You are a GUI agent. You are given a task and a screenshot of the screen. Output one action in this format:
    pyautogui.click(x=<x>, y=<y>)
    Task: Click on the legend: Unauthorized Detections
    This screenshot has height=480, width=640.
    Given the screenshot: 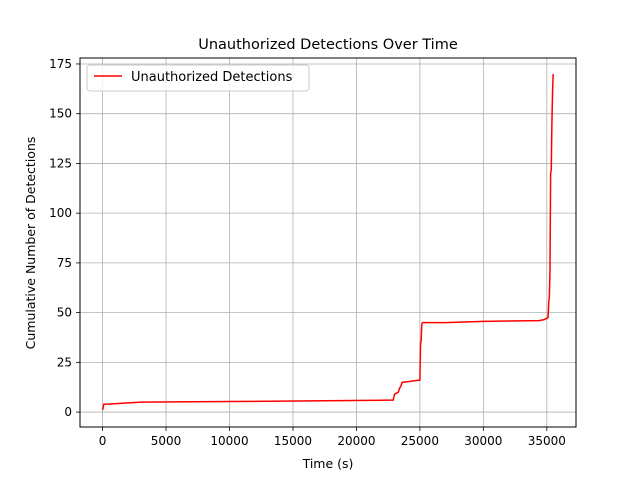 What is the action you would take?
    pyautogui.click(x=198, y=78)
    